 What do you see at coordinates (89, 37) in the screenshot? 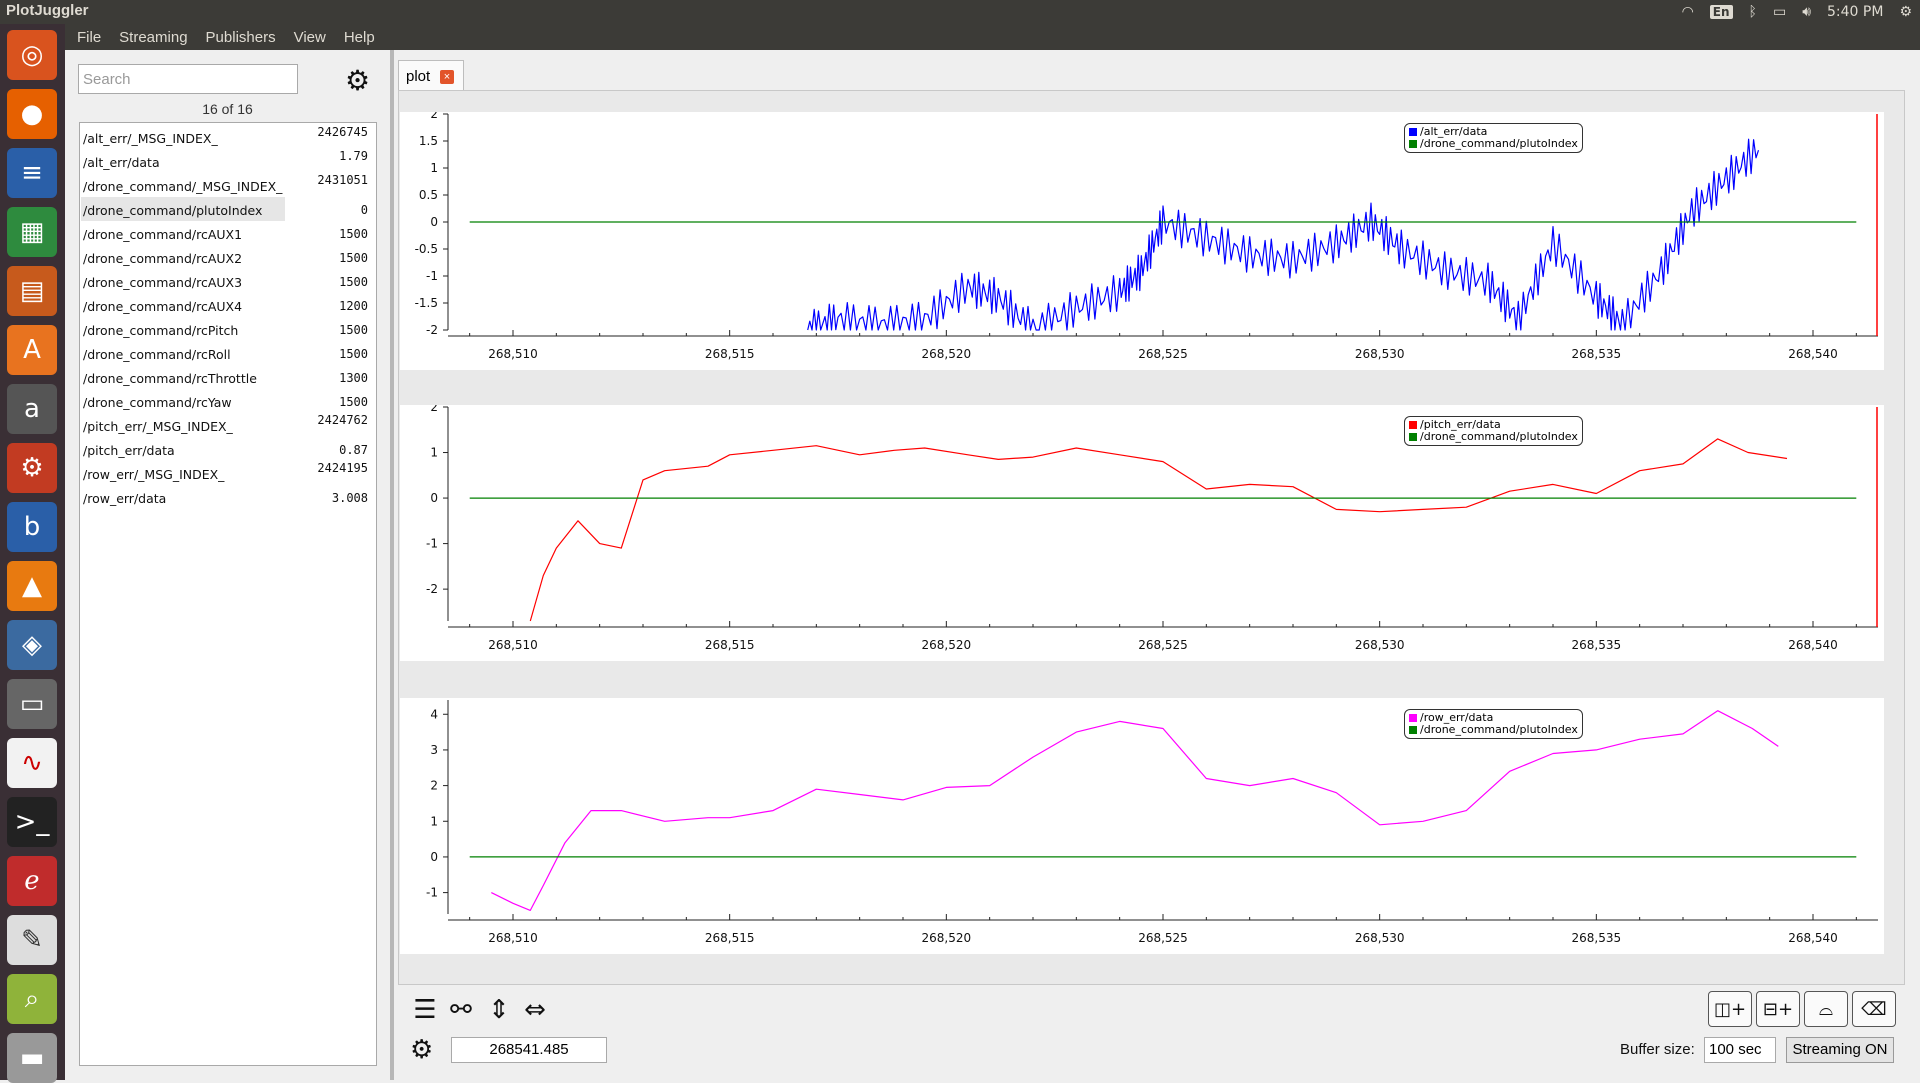
I see `menu-file: File` at bounding box center [89, 37].